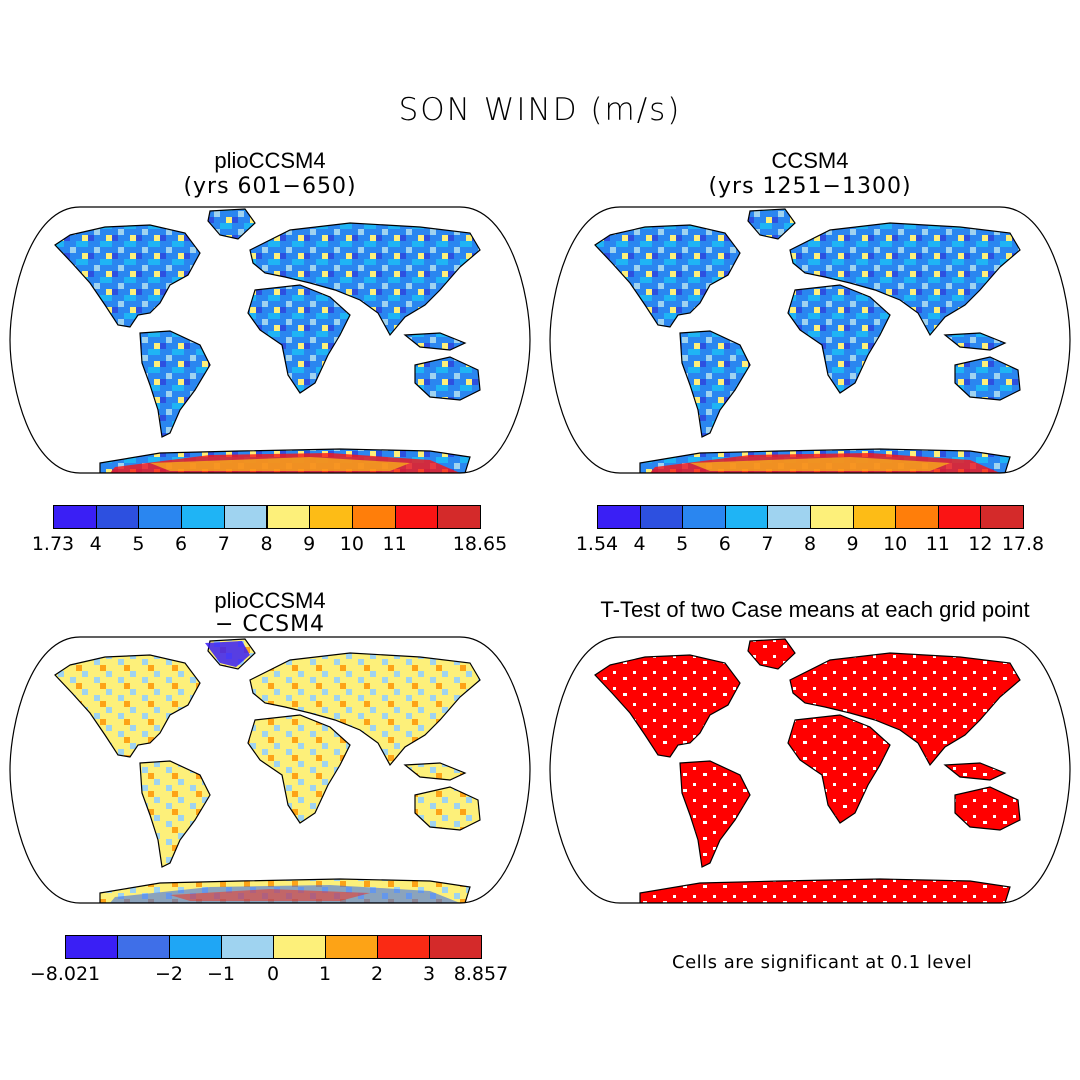  I want to click on map-frame-plio, so click(270, 340).